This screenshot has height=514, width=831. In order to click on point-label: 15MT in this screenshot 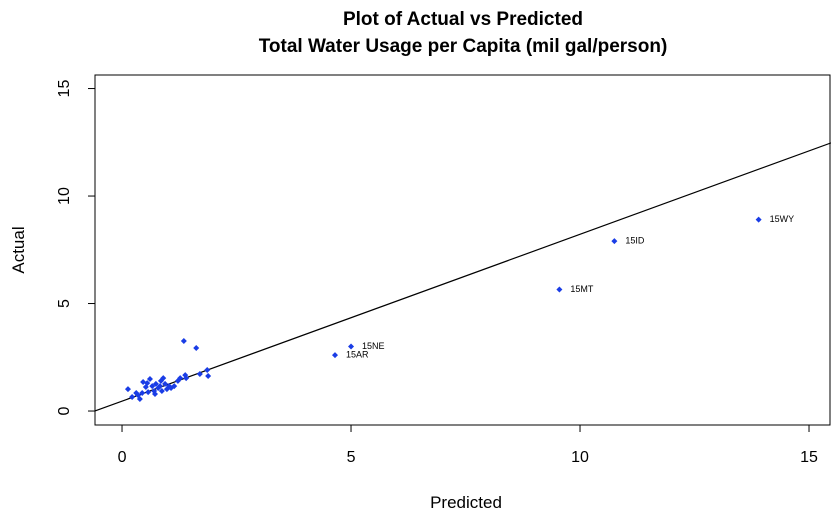, I will do `click(582, 289)`.